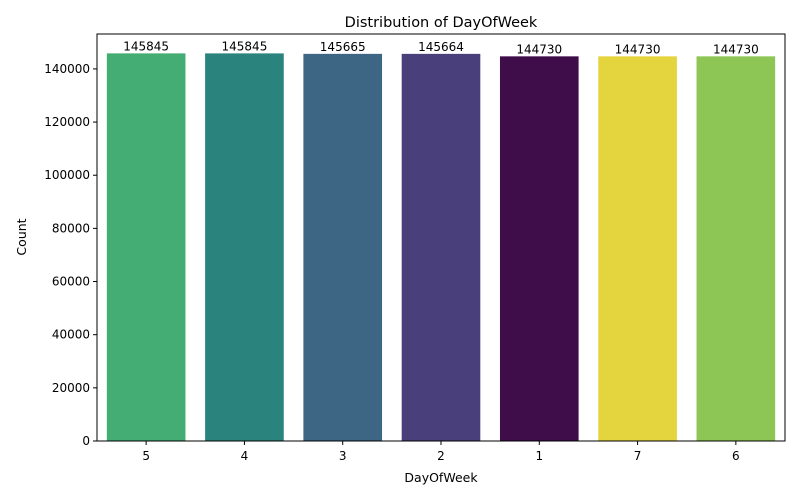 Image resolution: width=800 pixels, height=500 pixels. What do you see at coordinates (70, 255) in the screenshot?
I see `y-axis-ticks: 0 20000 40000 60000 80000 100000 120000 140000` at bounding box center [70, 255].